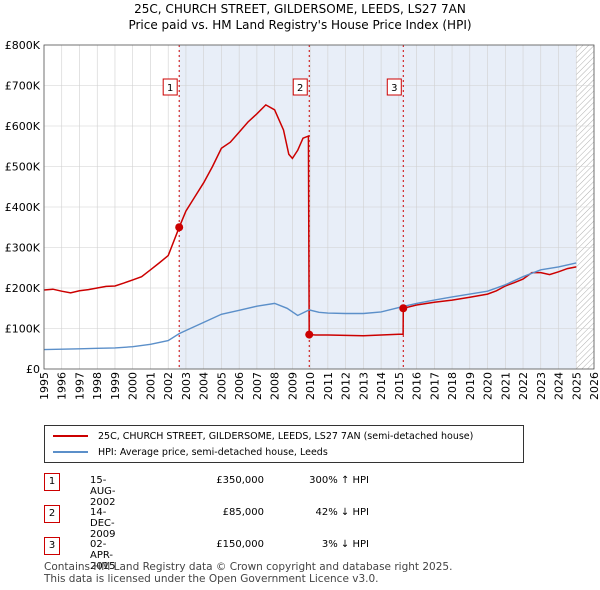 This screenshot has height=590, width=600. Describe the element at coordinates (505, 386) in the screenshot. I see `x-tick-label: 2021` at that location.